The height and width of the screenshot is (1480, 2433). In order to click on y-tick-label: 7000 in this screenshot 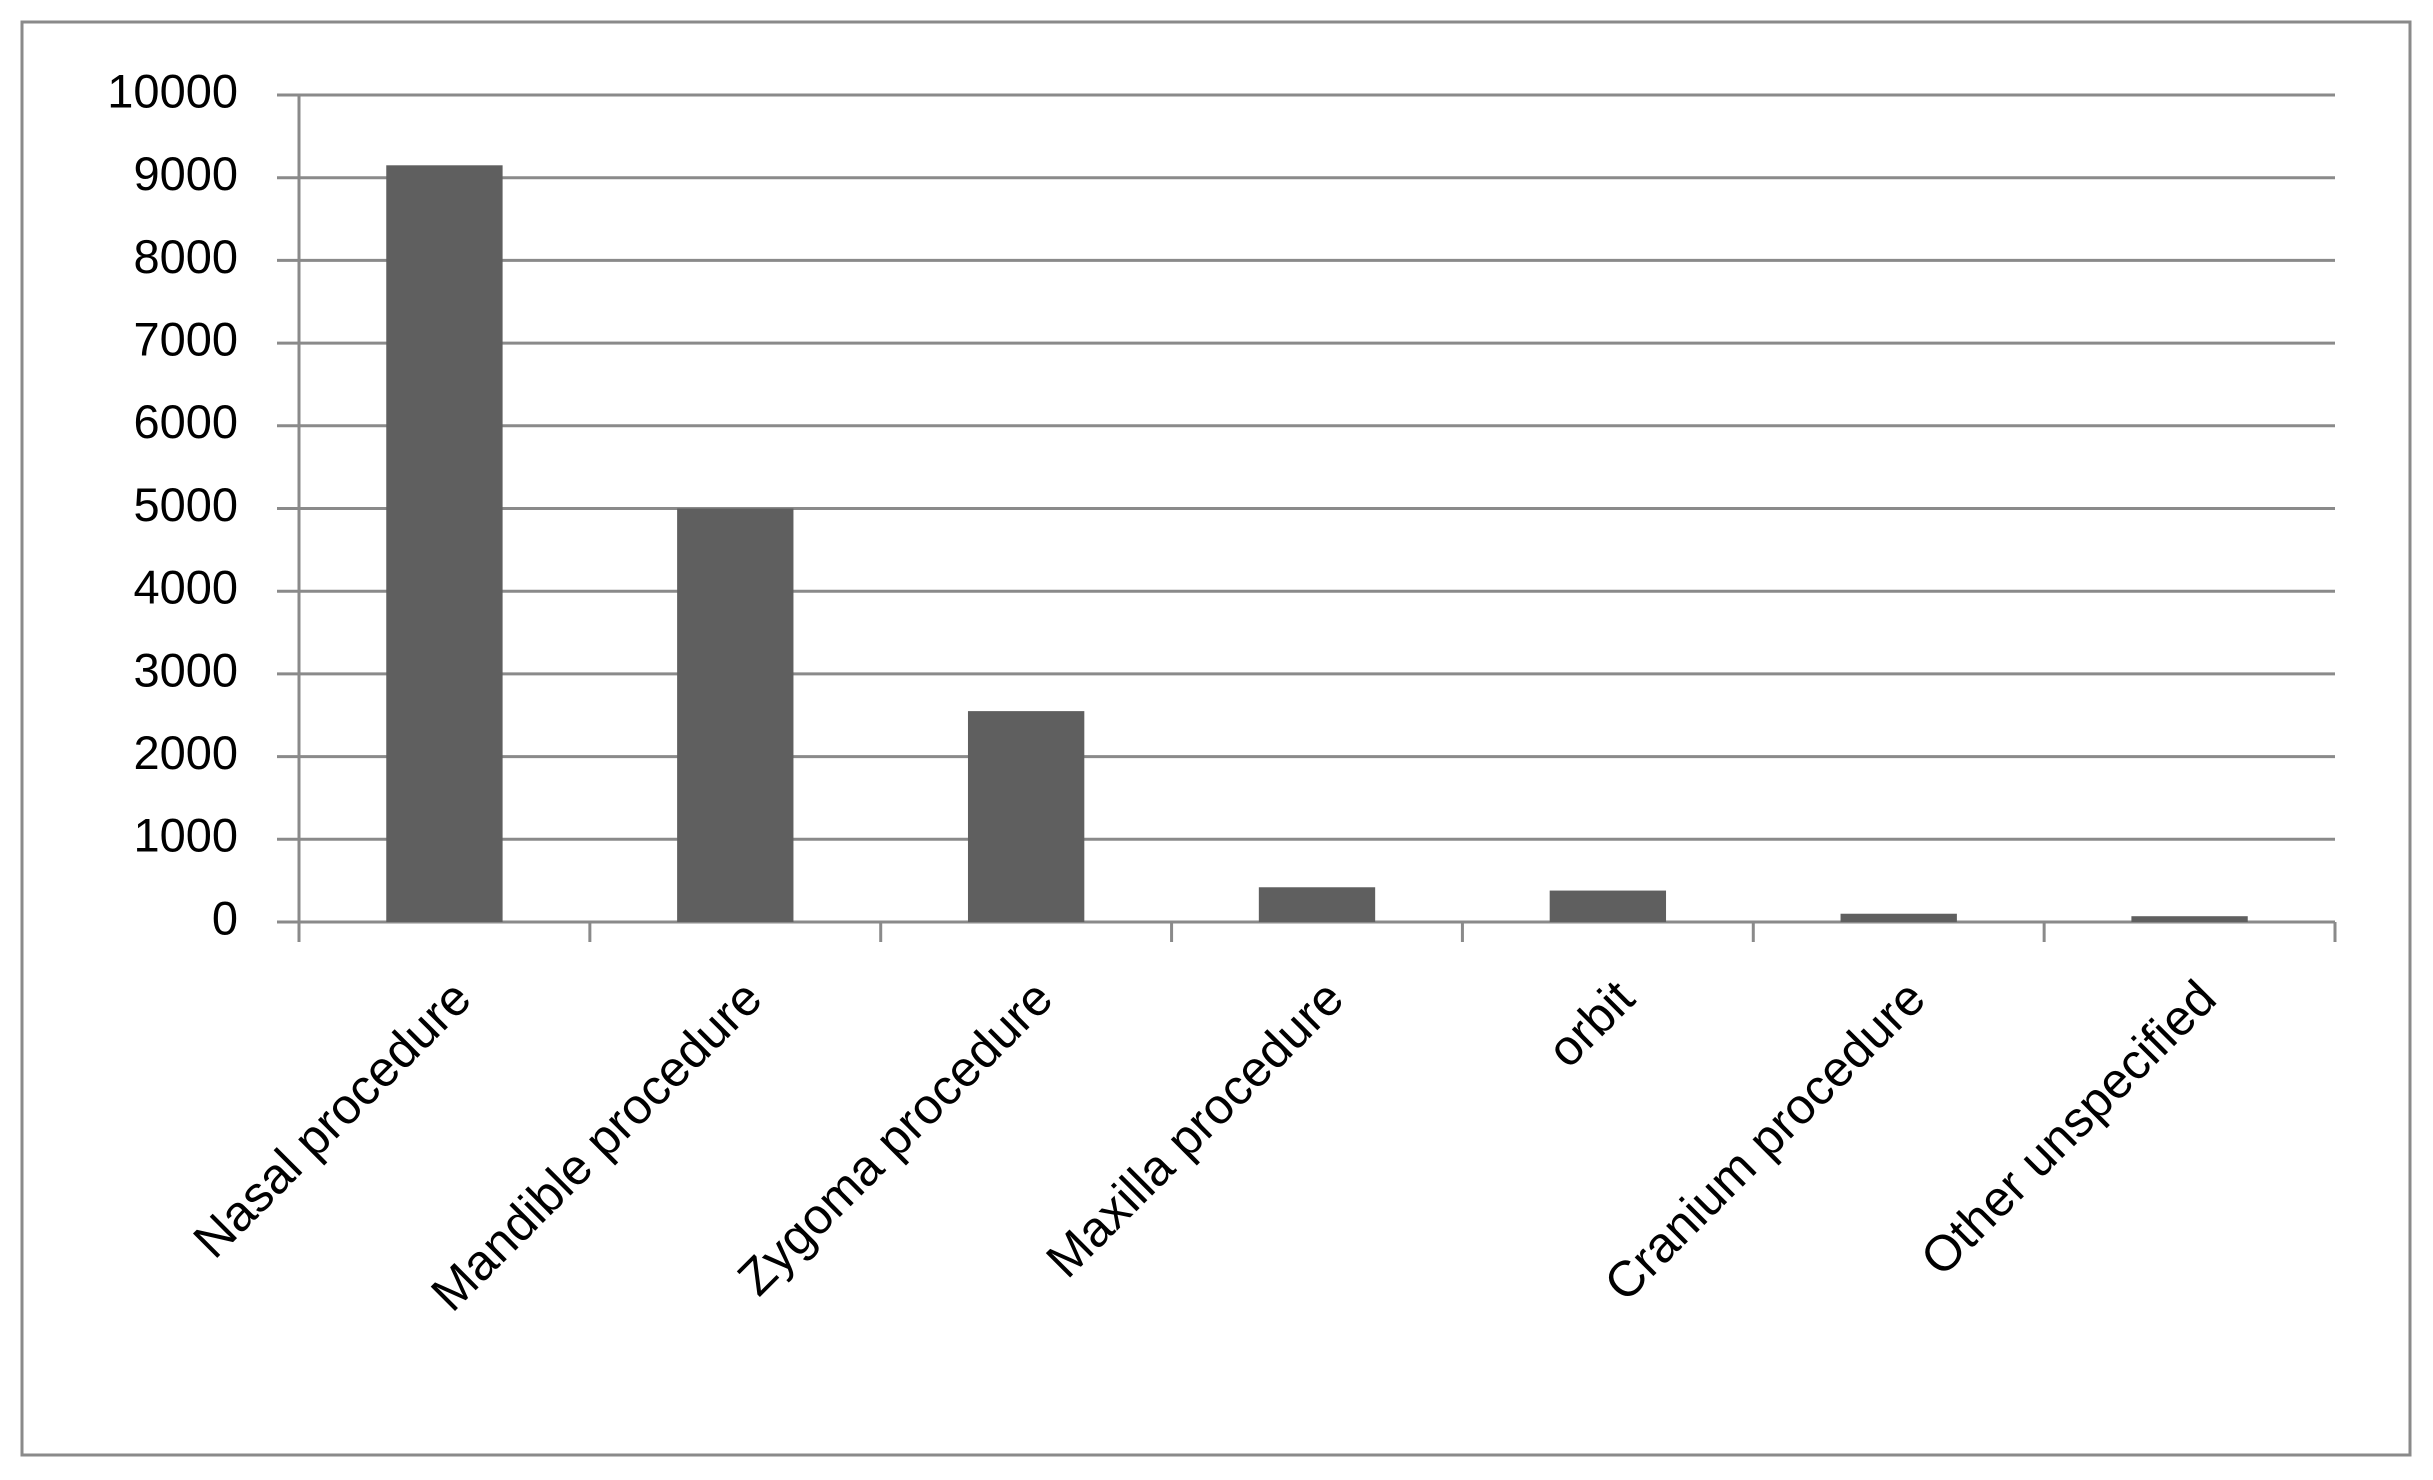, I will do `click(185, 339)`.